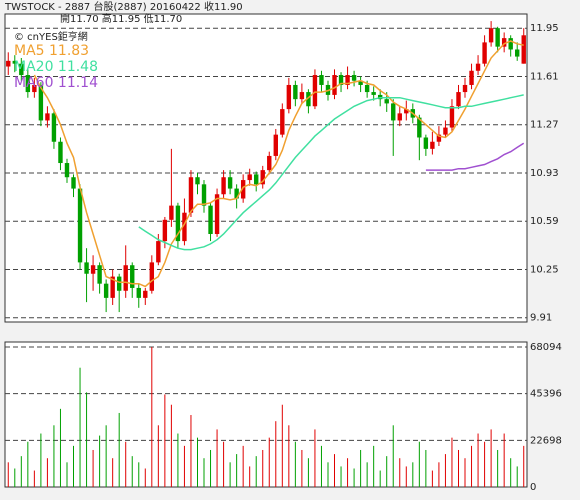 The image size is (580, 500). Describe the element at coordinates (544, 269) in the screenshot. I see `y-tick-label: 10.25` at that location.